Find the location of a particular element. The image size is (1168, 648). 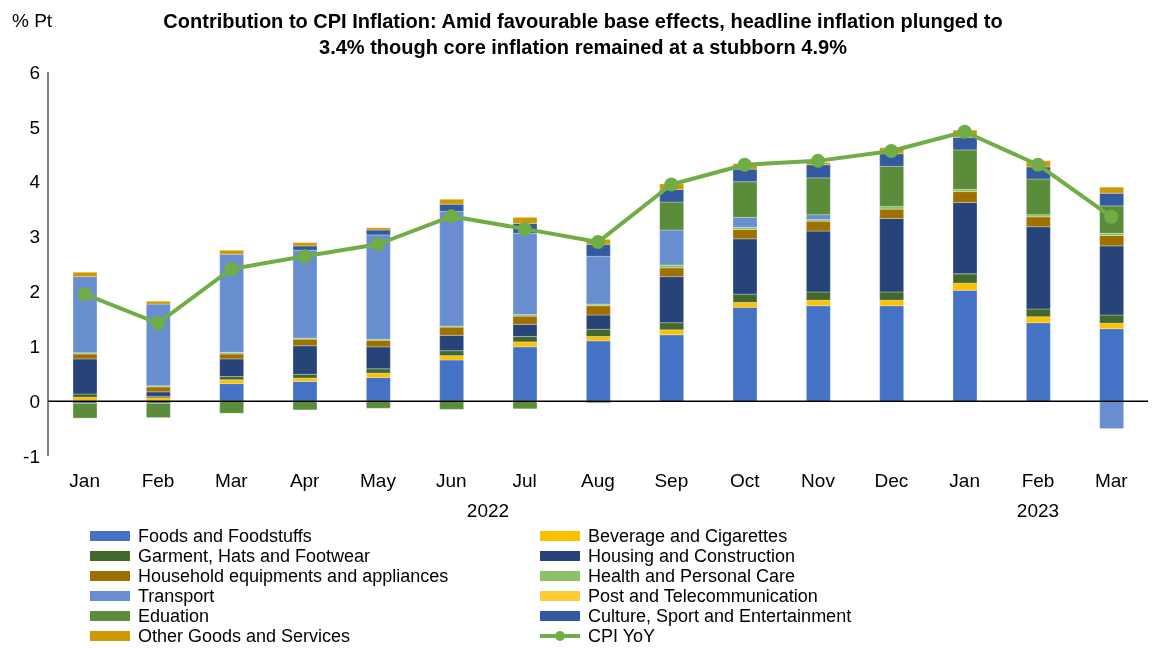

legend-label: Other Goods and Services is located at coordinates (244, 636).